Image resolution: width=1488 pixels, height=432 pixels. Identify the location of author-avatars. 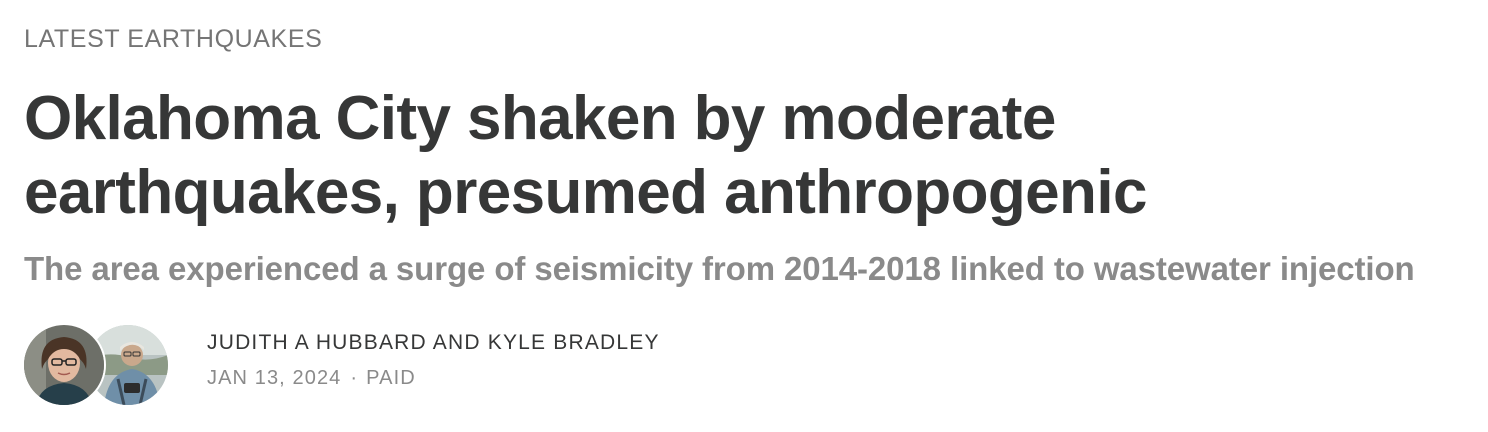
(96, 365).